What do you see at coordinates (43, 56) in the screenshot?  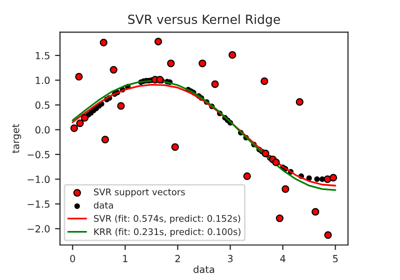 I see `y-tick-label: 1.5` at bounding box center [43, 56].